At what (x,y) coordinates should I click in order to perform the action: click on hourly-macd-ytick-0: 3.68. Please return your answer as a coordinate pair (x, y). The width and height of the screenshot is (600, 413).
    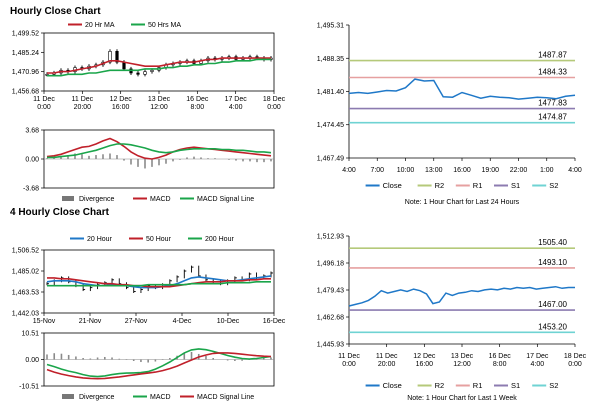
    Looking at the image, I should click on (32, 131).